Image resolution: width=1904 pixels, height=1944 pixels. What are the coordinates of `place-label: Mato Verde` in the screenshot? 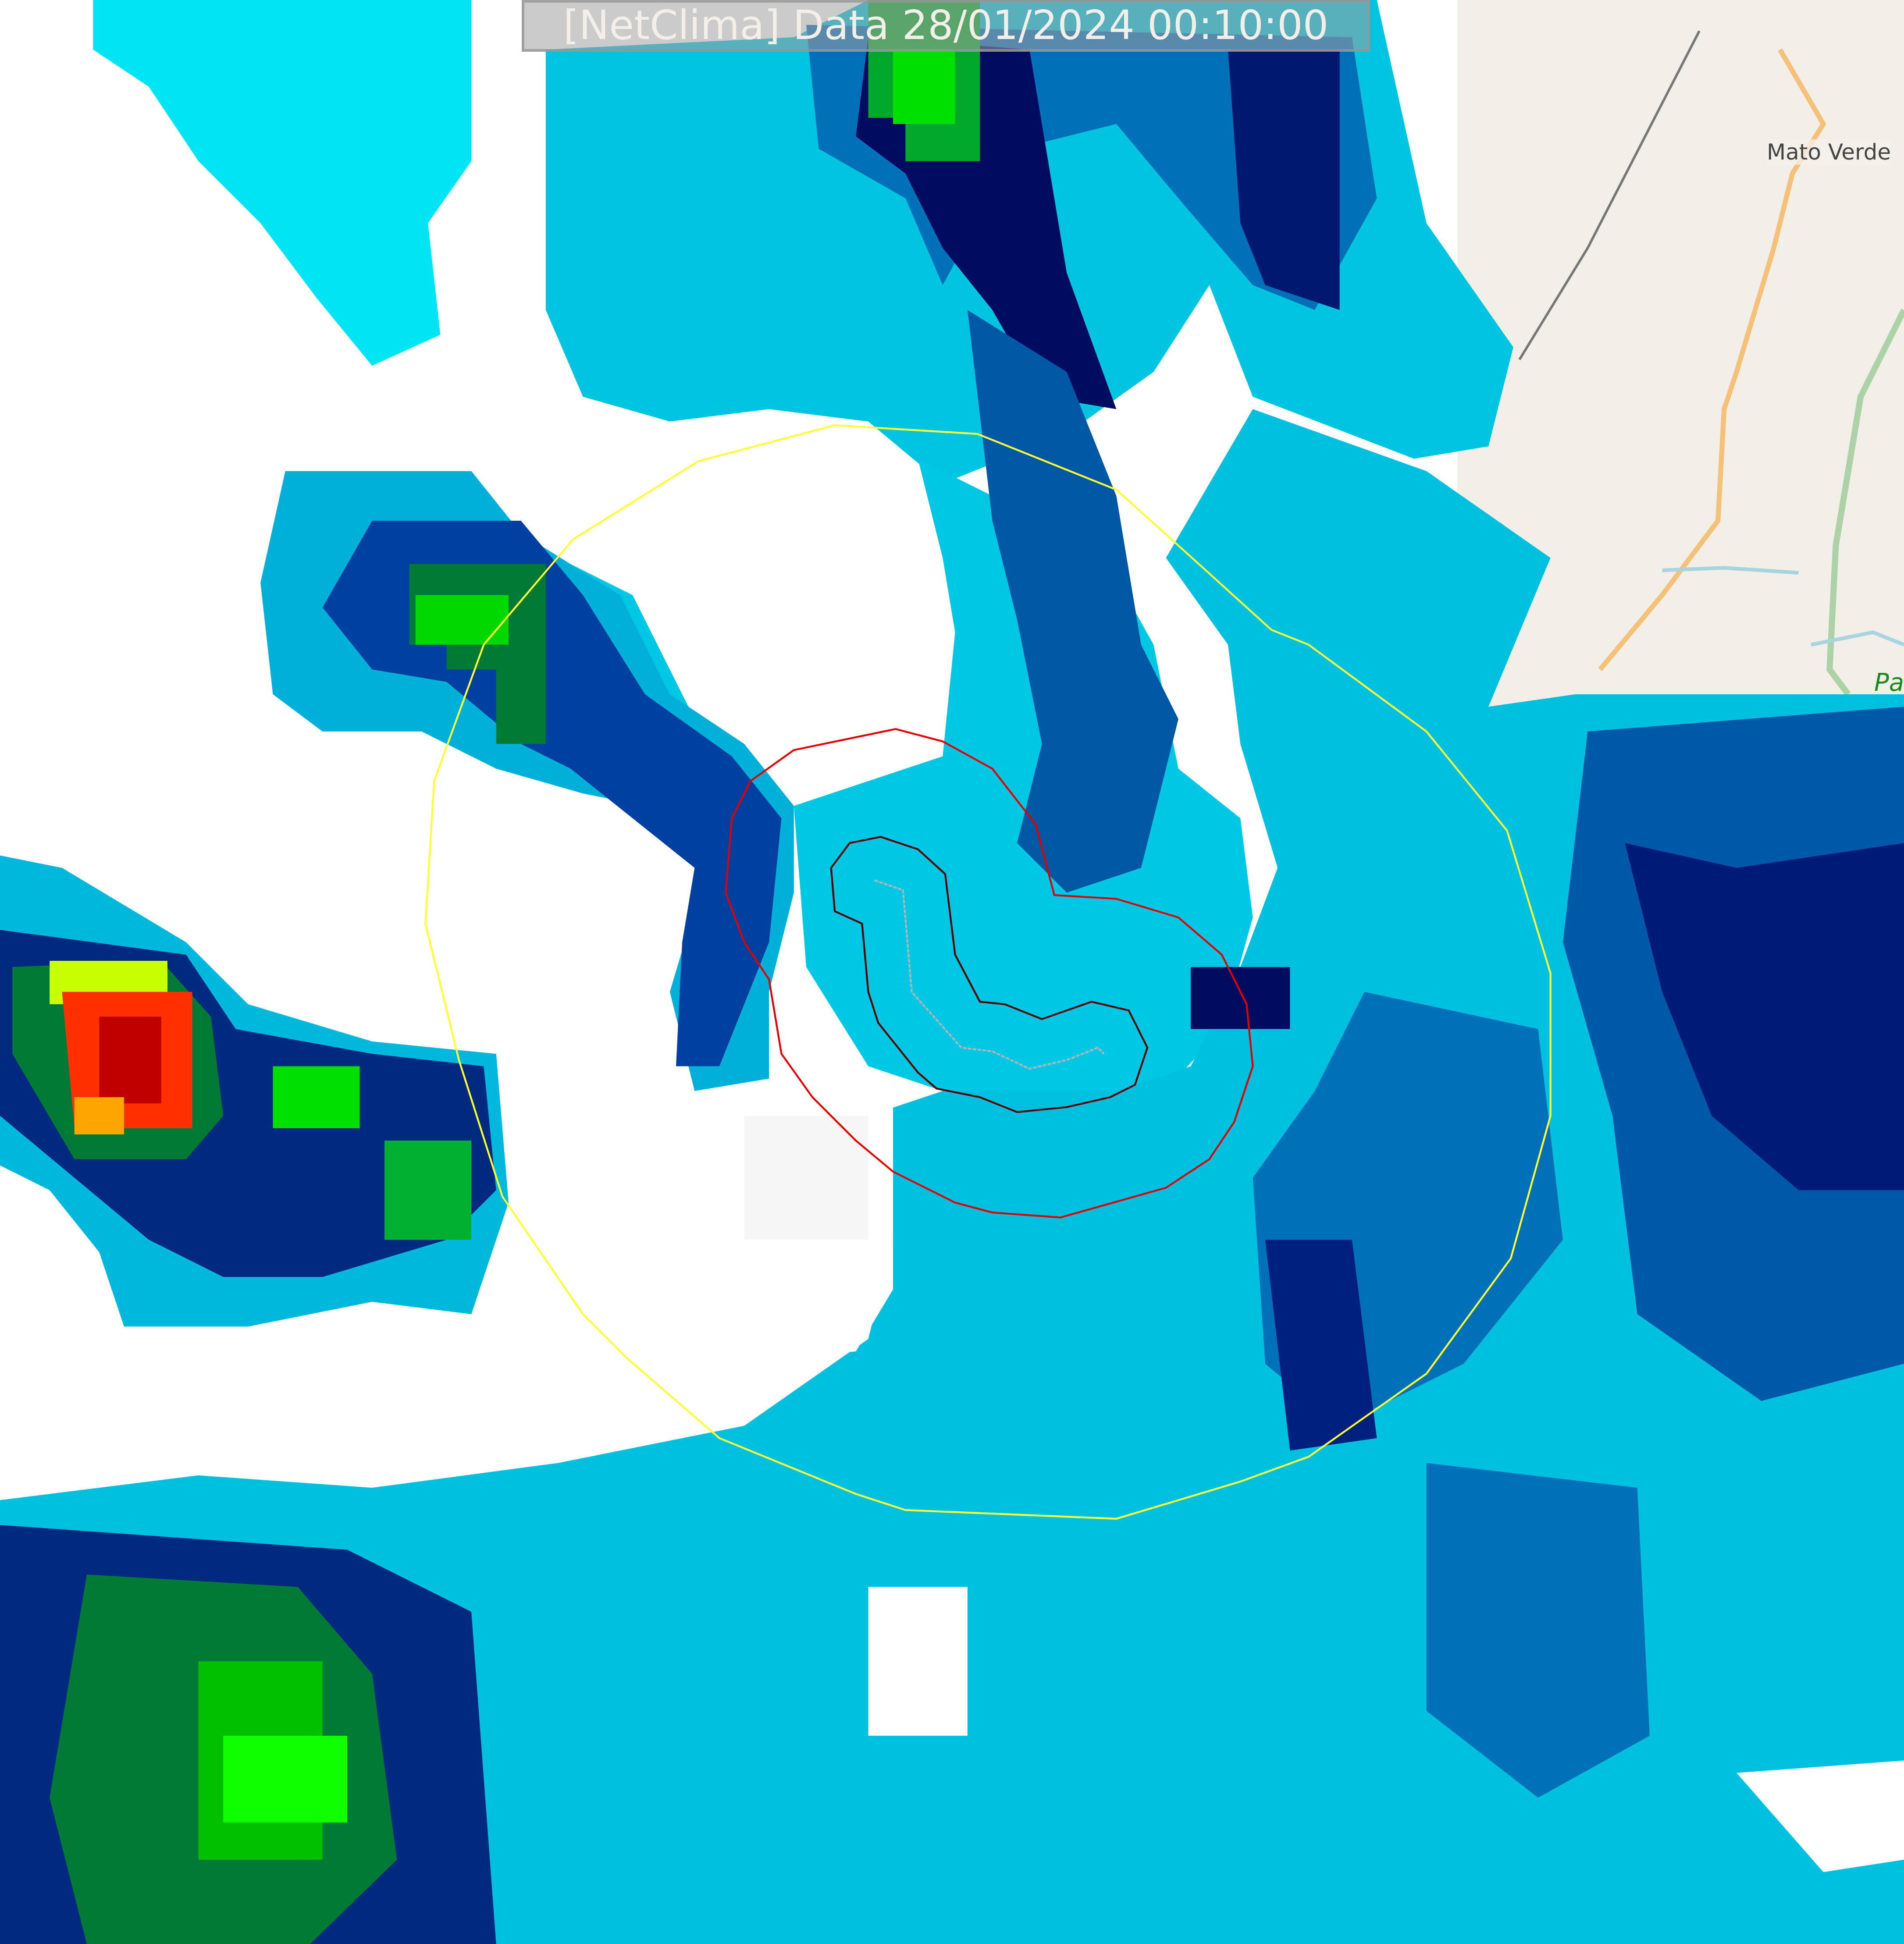 It's located at (1829, 152).